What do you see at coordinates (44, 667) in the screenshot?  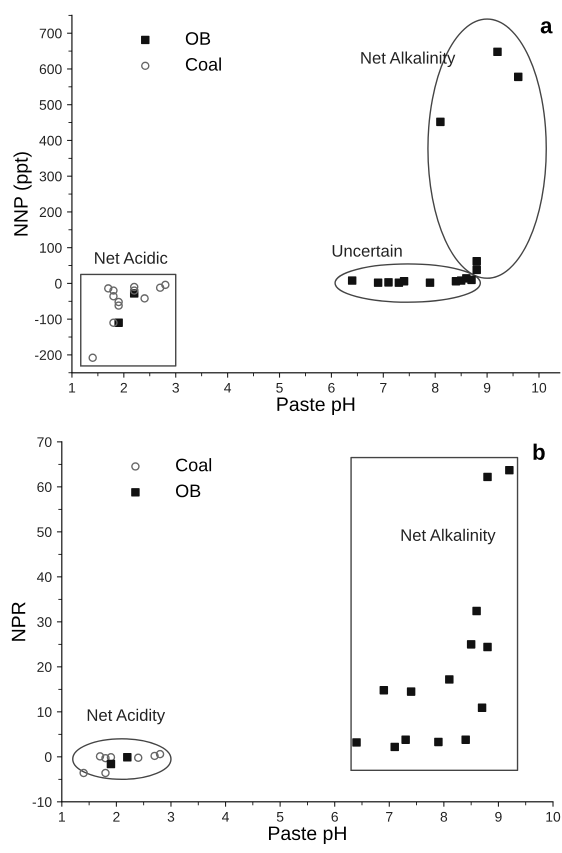 I see `y-tick-label: 20` at bounding box center [44, 667].